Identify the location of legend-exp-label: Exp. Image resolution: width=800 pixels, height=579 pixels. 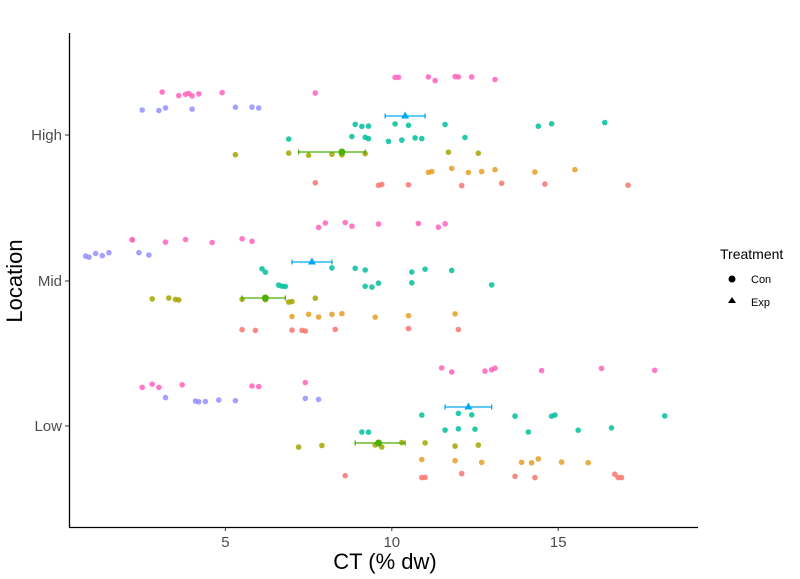
(760, 303).